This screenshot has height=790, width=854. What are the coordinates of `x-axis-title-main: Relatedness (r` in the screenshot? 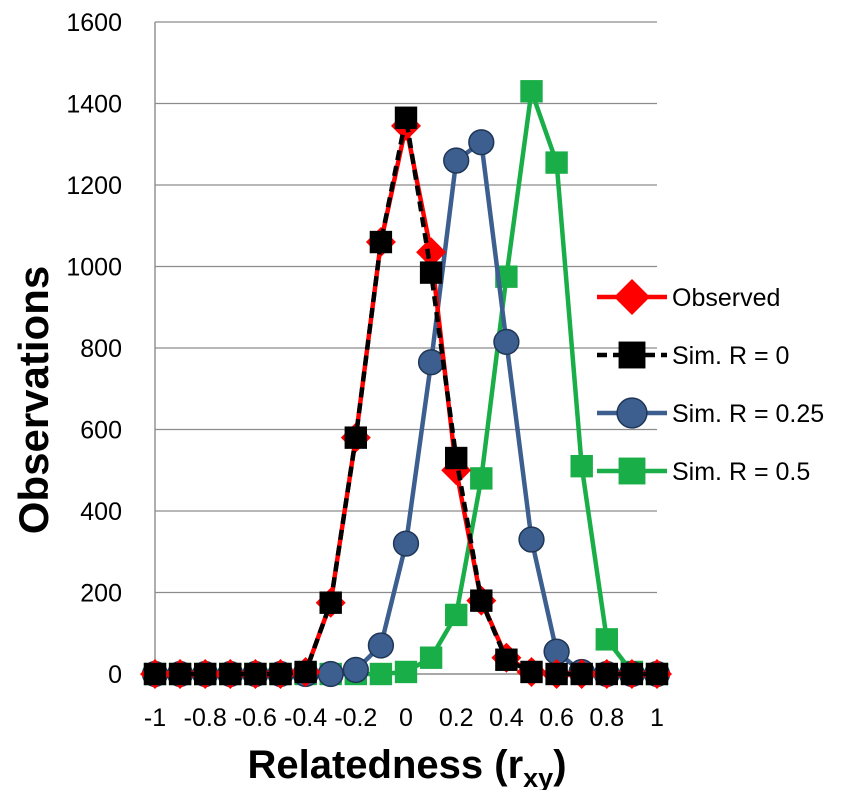 It's located at (385, 765).